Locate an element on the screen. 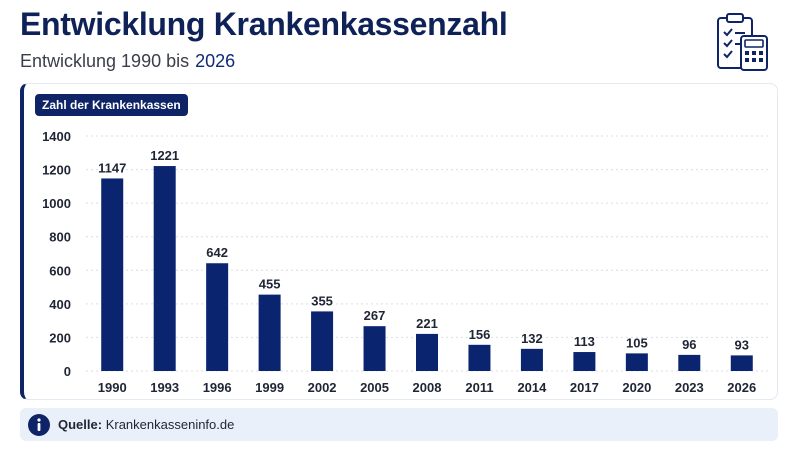 This screenshot has width=800, height=450. data-label: 156 is located at coordinates (480, 334).